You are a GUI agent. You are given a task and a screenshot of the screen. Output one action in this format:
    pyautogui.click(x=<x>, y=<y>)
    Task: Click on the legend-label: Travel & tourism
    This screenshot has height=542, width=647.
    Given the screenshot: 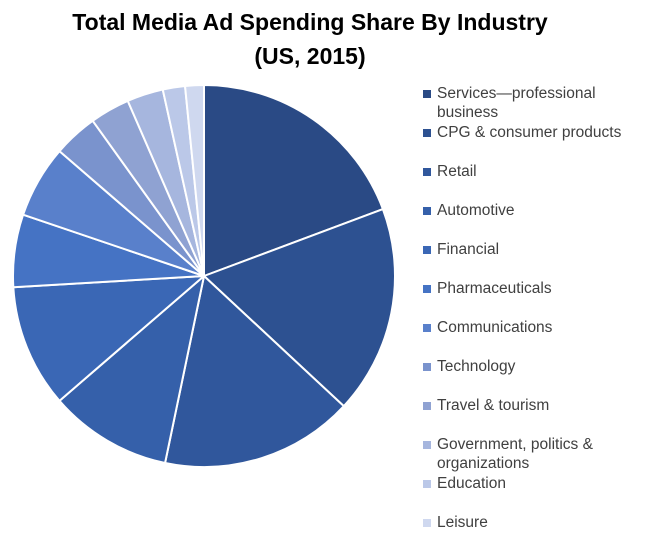 What is the action you would take?
    pyautogui.click(x=493, y=405)
    